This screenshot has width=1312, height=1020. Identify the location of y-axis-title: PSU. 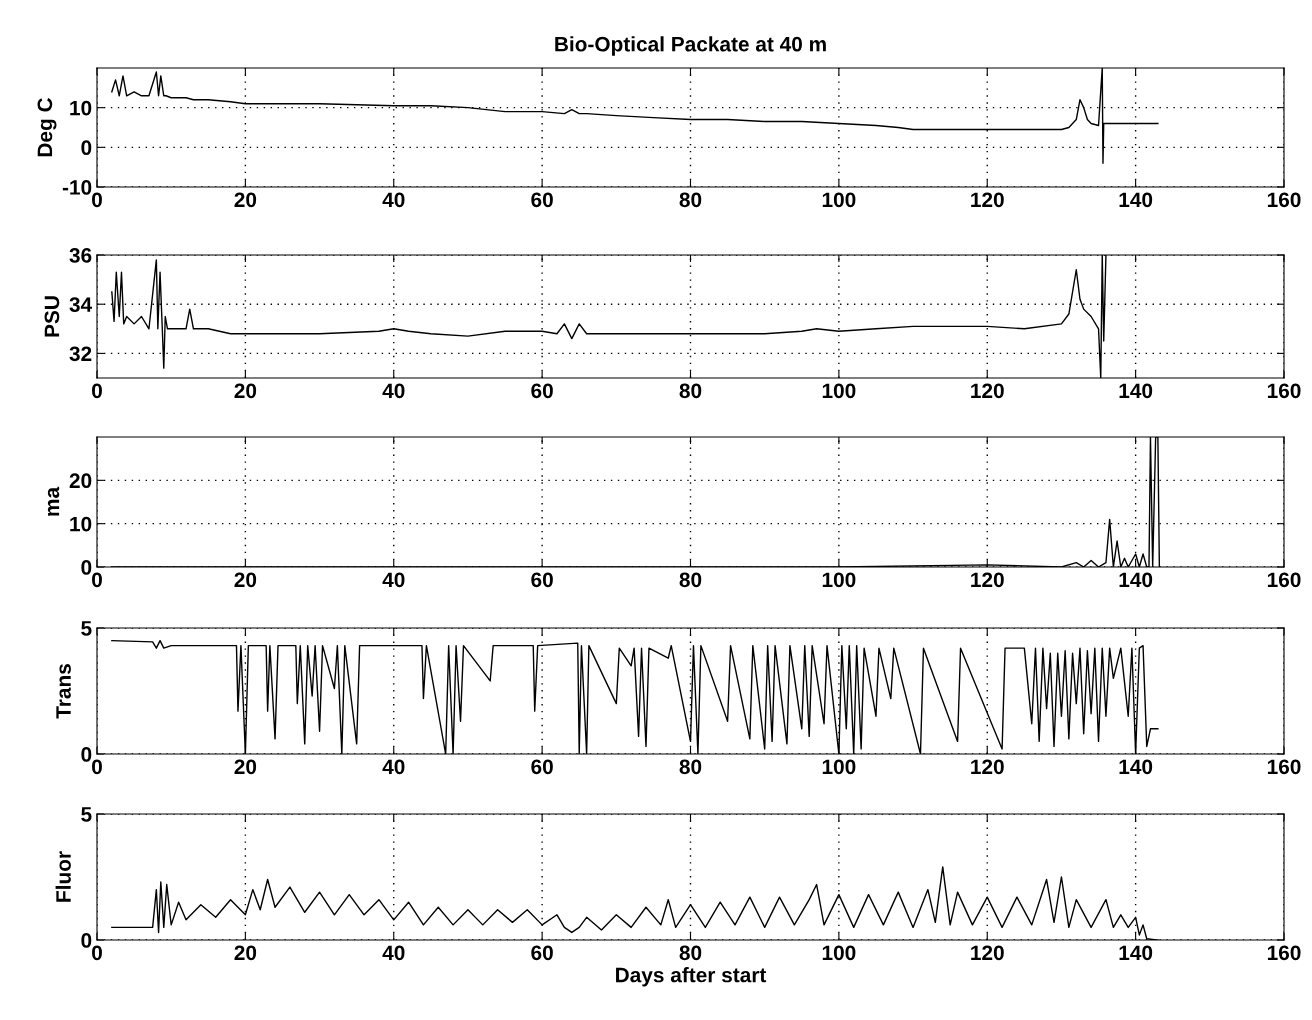
(52, 316).